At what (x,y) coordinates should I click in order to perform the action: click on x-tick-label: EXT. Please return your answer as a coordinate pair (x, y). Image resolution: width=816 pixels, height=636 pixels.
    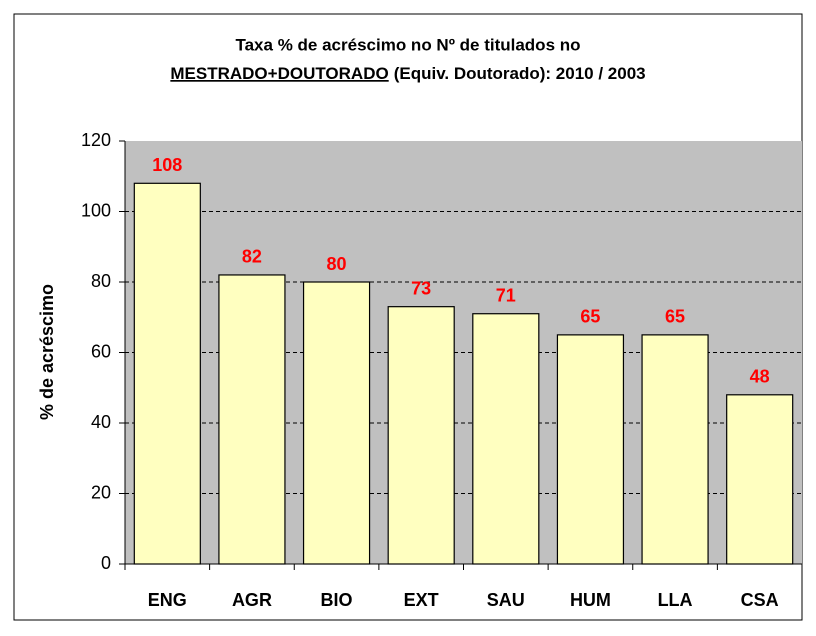
    Looking at the image, I should click on (421, 600).